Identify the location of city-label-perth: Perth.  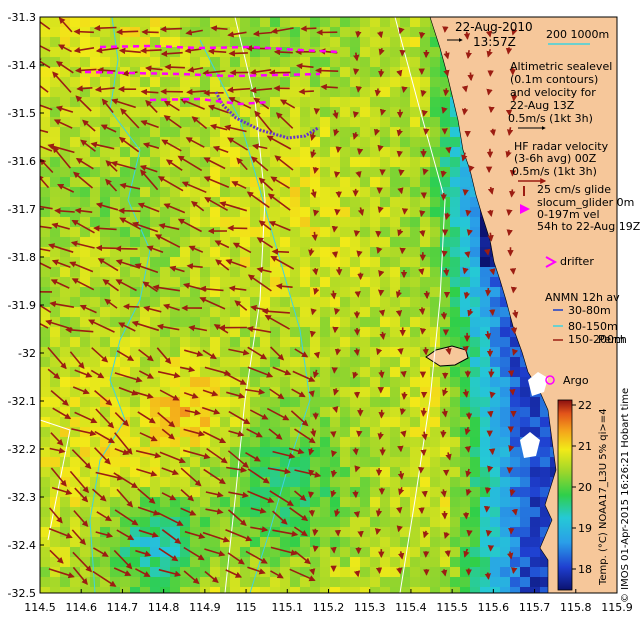
(612, 339).